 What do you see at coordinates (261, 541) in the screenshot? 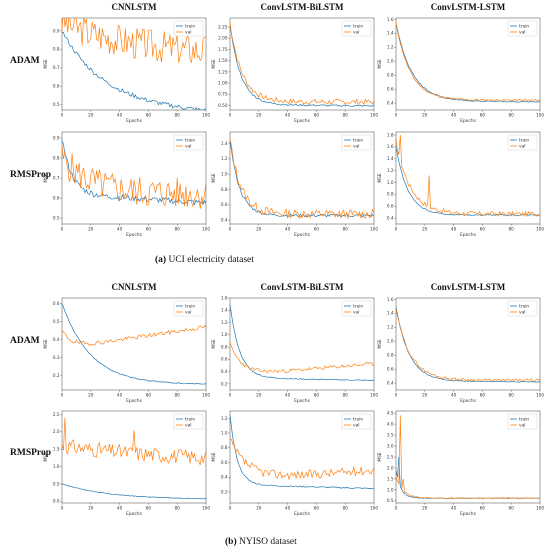
I see `caption-b: (b) NYISO dataset` at bounding box center [261, 541].